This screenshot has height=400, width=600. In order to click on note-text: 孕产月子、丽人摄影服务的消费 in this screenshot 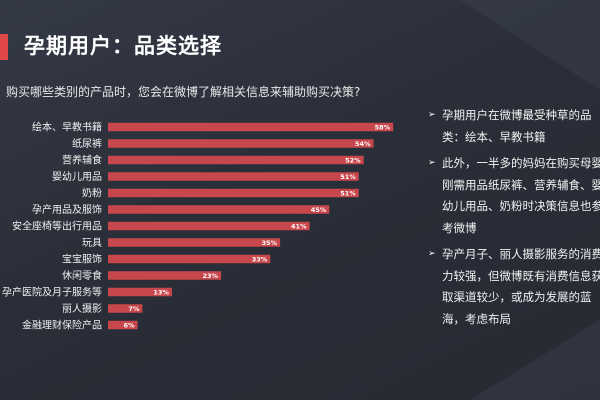, I will do `click(521, 254)`.